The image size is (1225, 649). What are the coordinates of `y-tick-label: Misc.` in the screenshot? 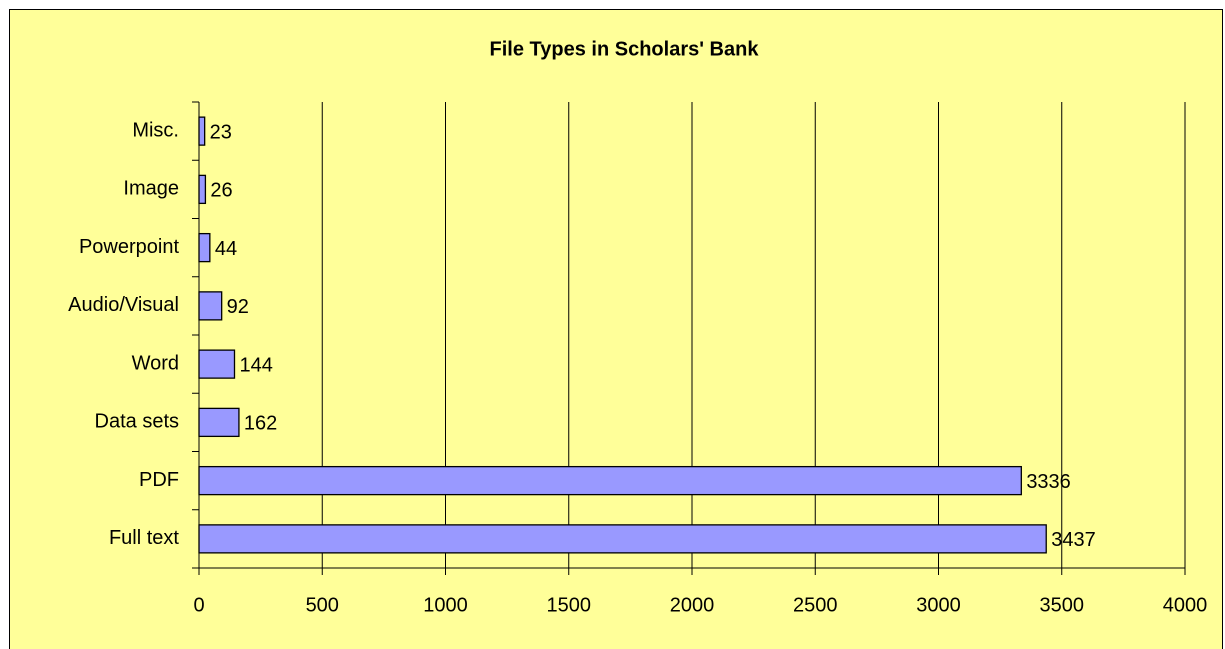 It's located at (155, 130).